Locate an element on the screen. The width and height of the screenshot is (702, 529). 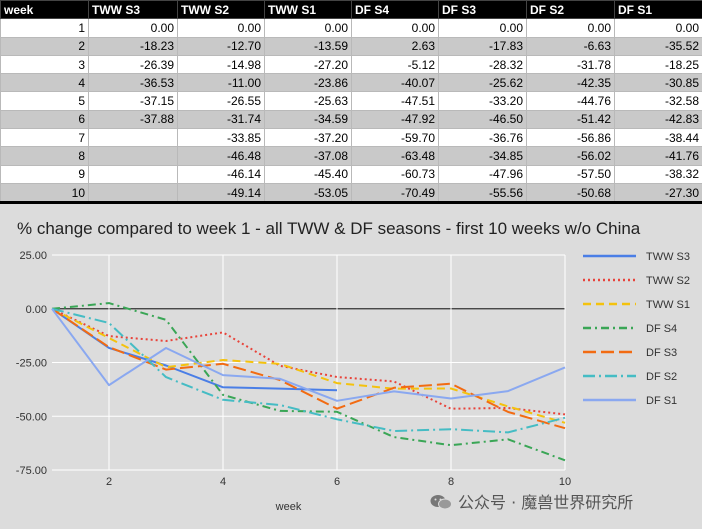
table-cell: 8 is located at coordinates (44, 156).